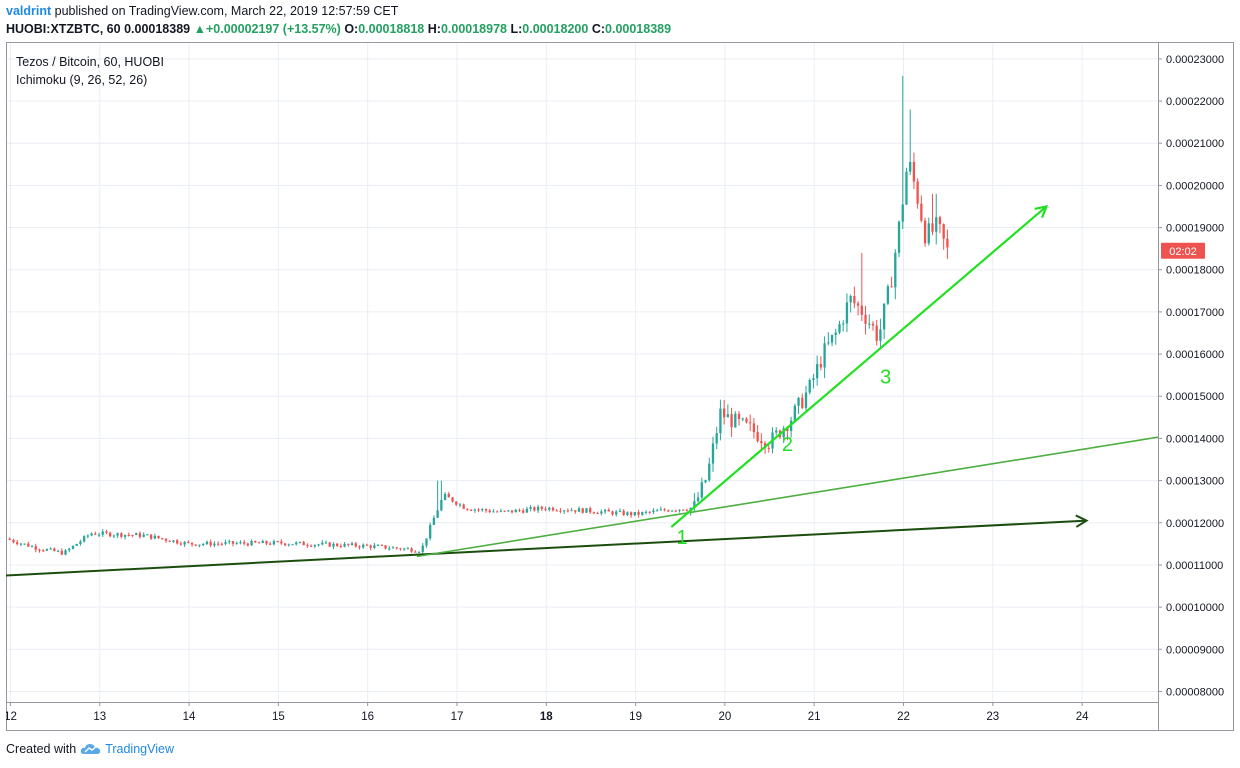 Image resolution: width=1240 pixels, height=768 pixels. I want to click on y-tick-label: 0.00021000, so click(1195, 144).